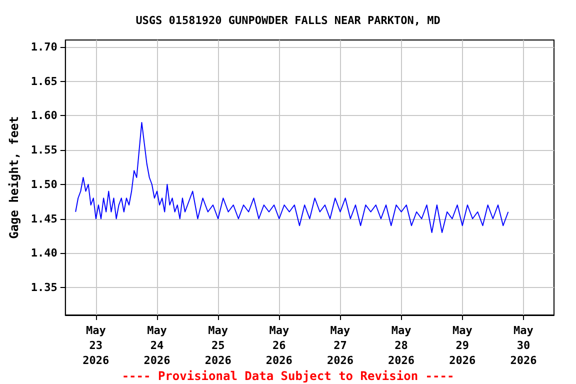 The image size is (576, 384). I want to click on x-tick-label: May 26 2026, so click(279, 345).